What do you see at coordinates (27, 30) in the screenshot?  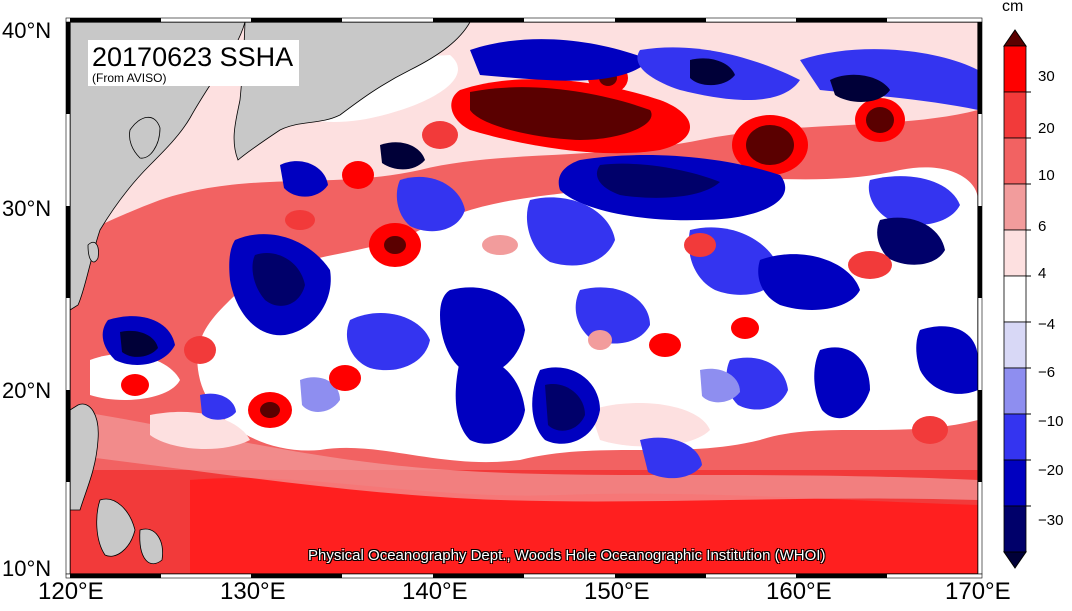 I see `lat-label-40n: 40°N` at bounding box center [27, 30].